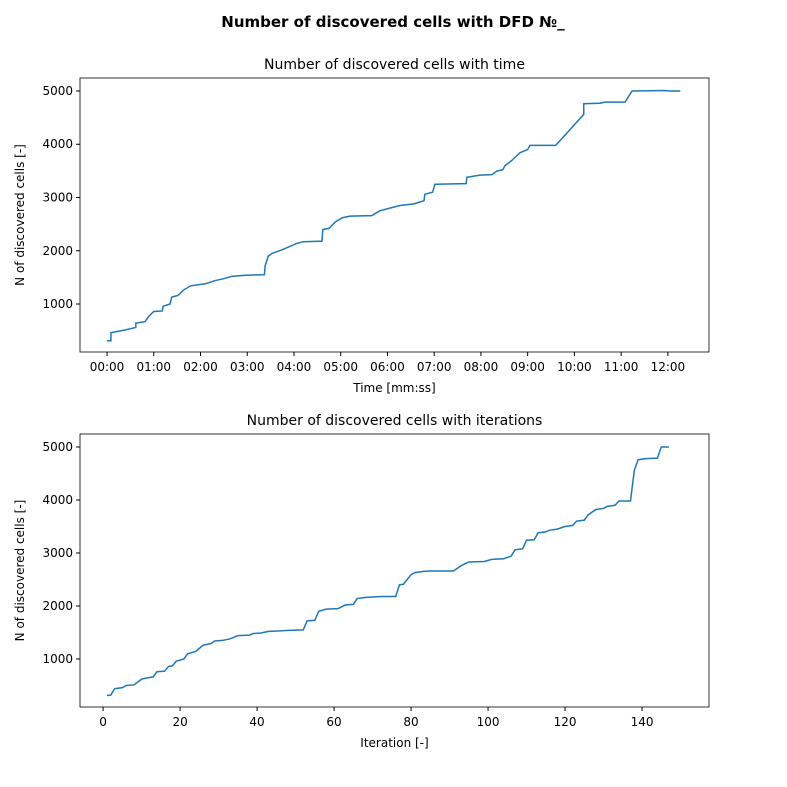 The image size is (787, 787). I want to click on x-tick-label: 10:00, so click(574, 367).